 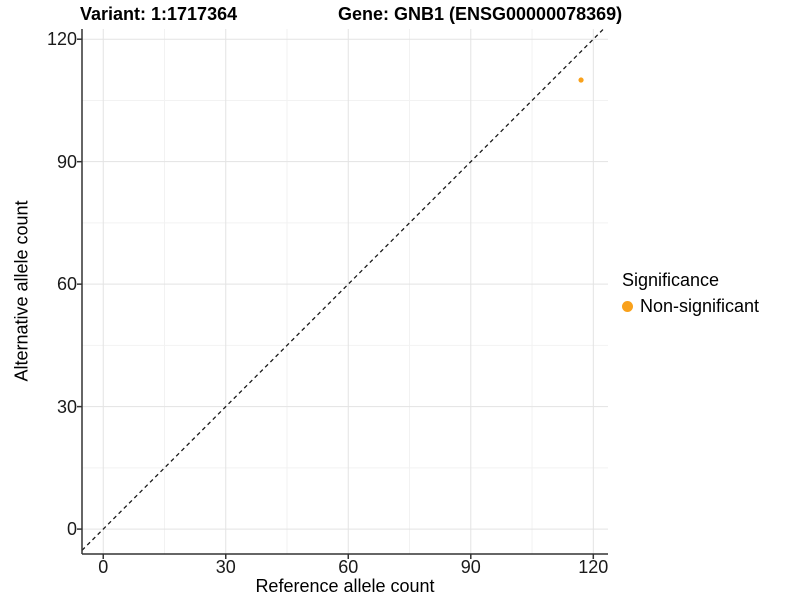 I want to click on y-tick-label: 90, so click(x=66, y=161).